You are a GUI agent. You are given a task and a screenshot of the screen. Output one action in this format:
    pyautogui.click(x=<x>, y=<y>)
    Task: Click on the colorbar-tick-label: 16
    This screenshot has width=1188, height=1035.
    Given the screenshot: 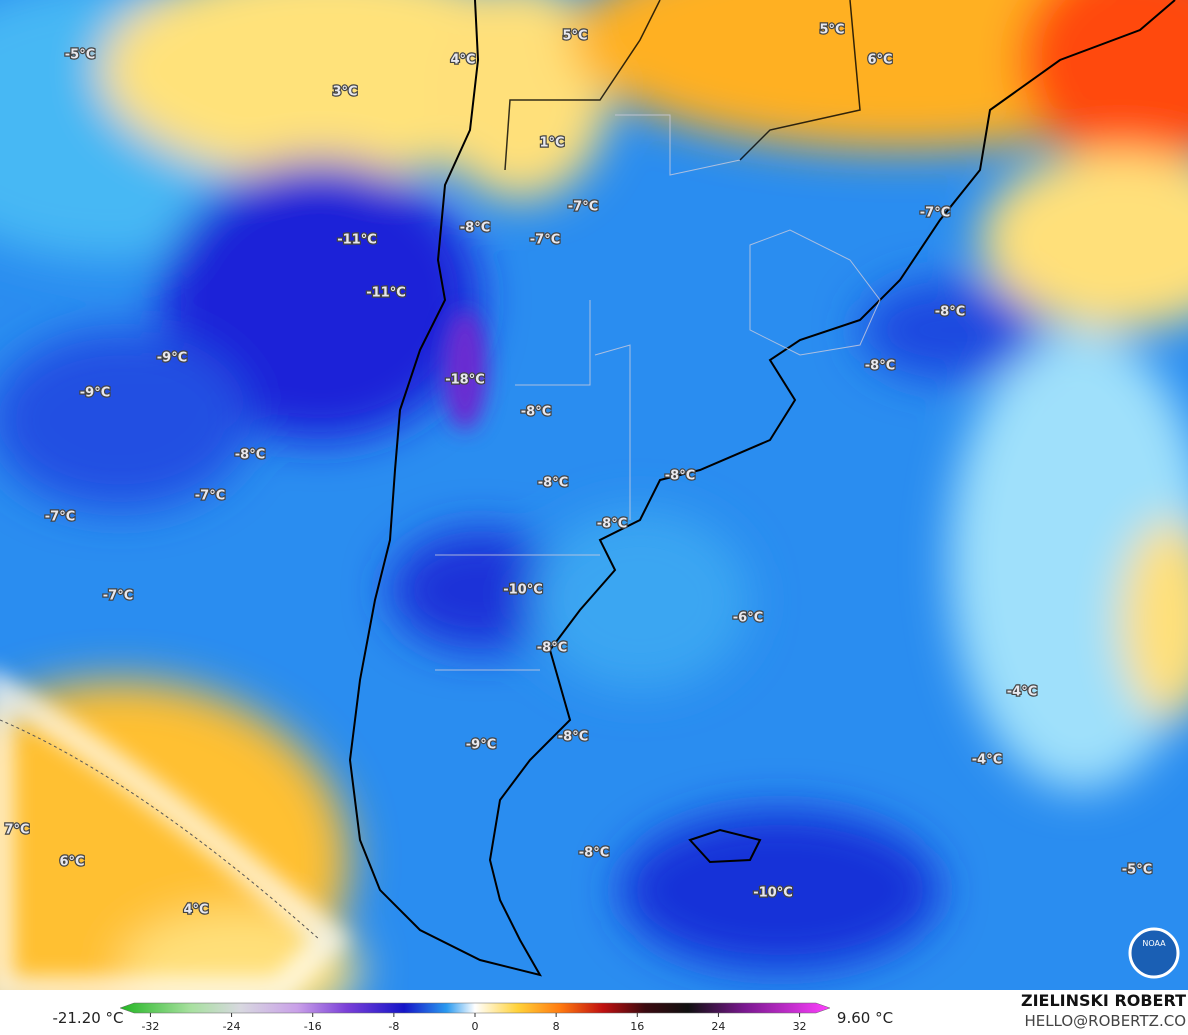 What is the action you would take?
    pyautogui.click(x=637, y=1026)
    